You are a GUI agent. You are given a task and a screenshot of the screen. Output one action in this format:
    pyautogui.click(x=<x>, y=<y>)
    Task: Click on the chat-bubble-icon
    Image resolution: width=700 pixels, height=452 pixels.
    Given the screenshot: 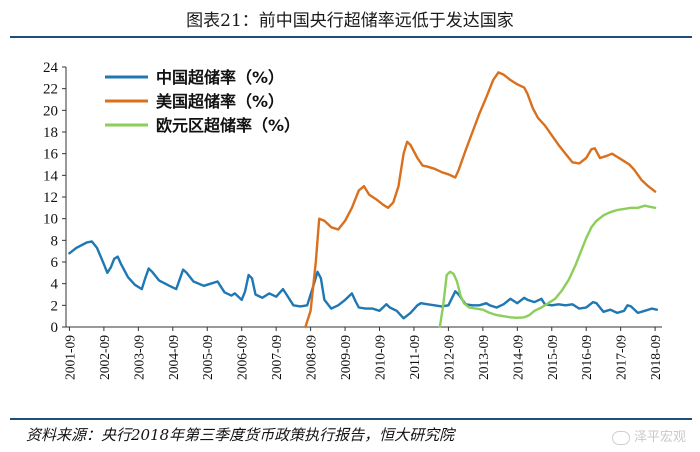 What is the action you would take?
    pyautogui.click(x=620, y=437)
    